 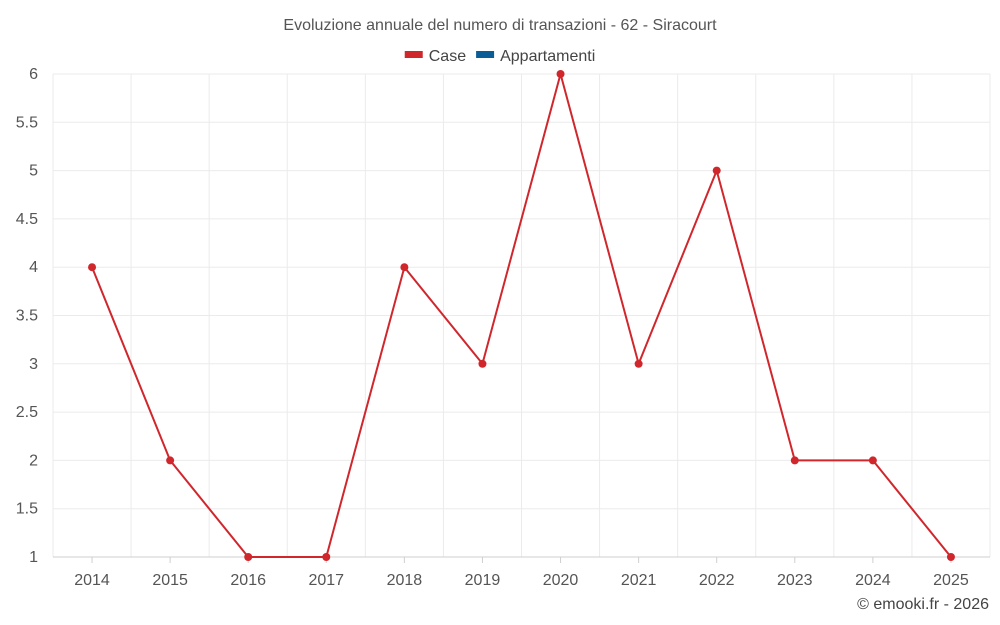 What do you see at coordinates (33, 171) in the screenshot?
I see `y-tick-label: 5` at bounding box center [33, 171].